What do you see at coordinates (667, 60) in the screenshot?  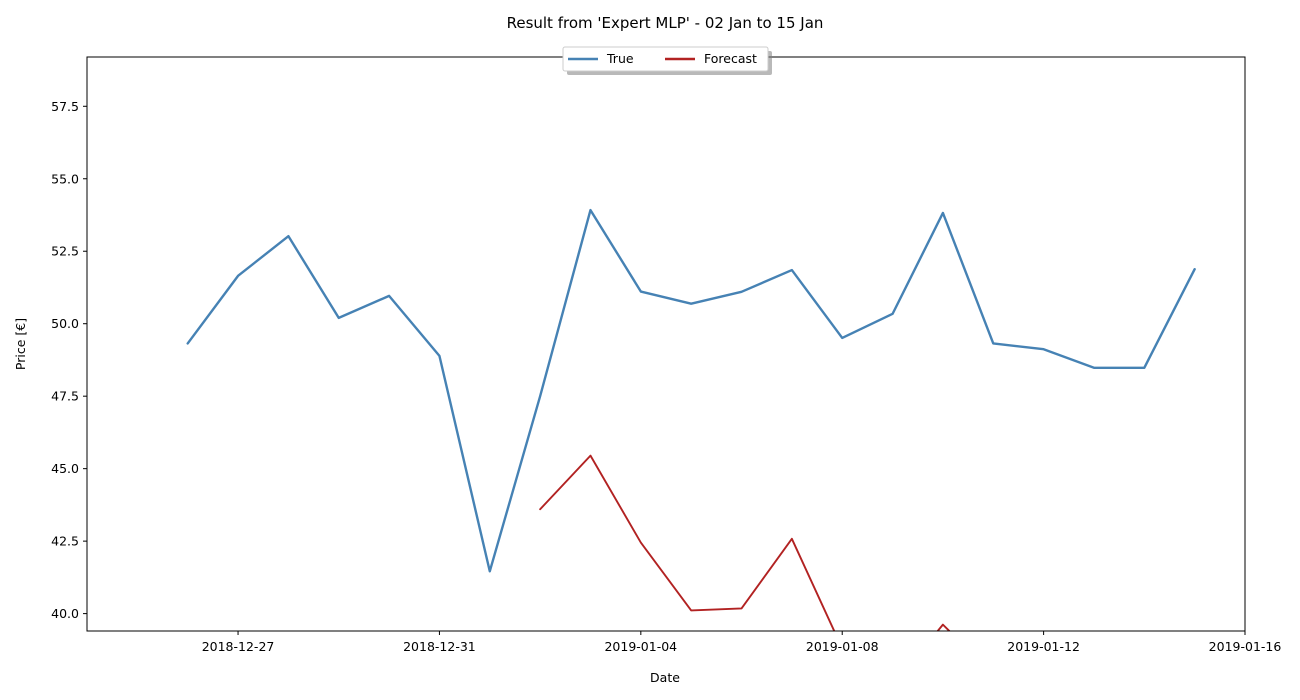 I see `legend: True Forecast` at bounding box center [667, 60].